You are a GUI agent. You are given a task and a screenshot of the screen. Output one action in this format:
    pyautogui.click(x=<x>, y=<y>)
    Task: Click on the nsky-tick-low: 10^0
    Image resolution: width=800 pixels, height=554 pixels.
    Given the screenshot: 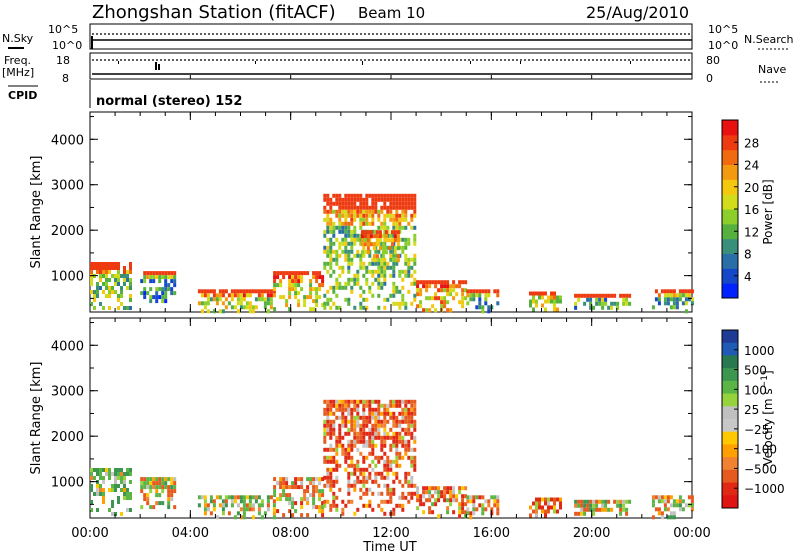 What is the action you would take?
    pyautogui.click(x=67, y=45)
    